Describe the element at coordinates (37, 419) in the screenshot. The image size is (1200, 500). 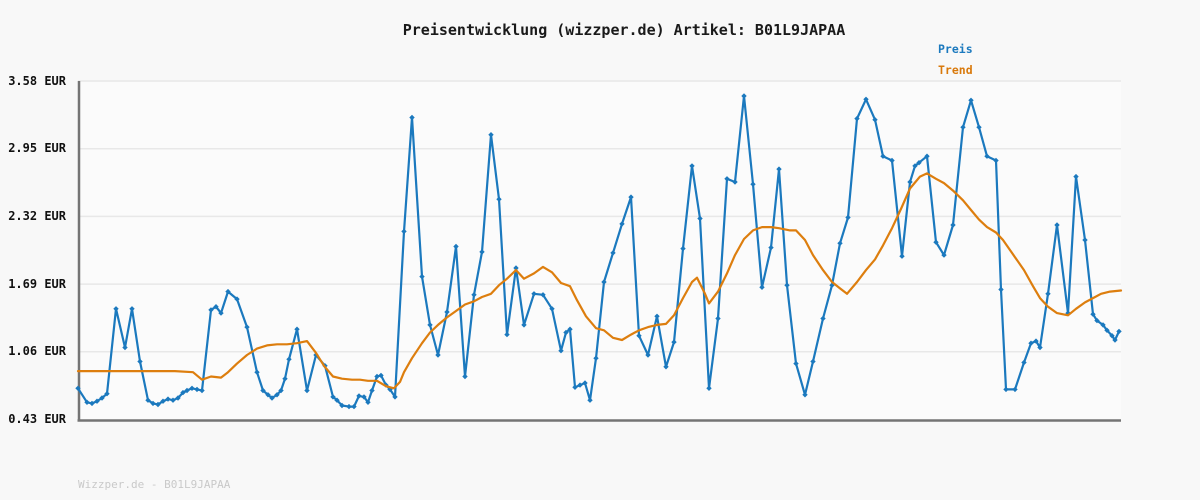
I see `y-tick-label: 0.43 EUR` at that location.